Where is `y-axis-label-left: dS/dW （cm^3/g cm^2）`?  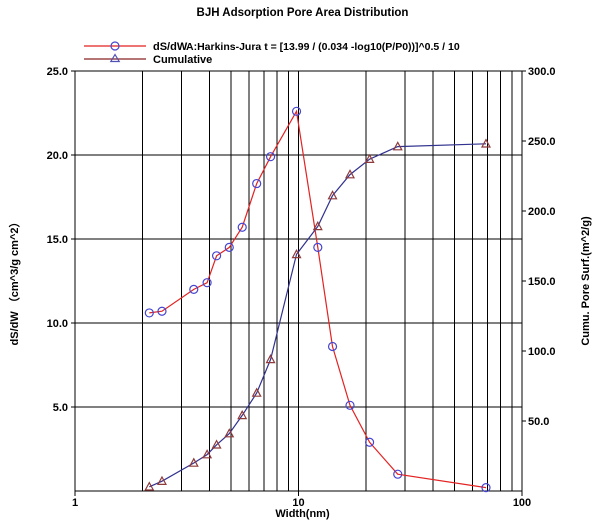
y-axis-label-left: dS/dW （cm^3/g cm^2） is located at coordinates (15, 281).